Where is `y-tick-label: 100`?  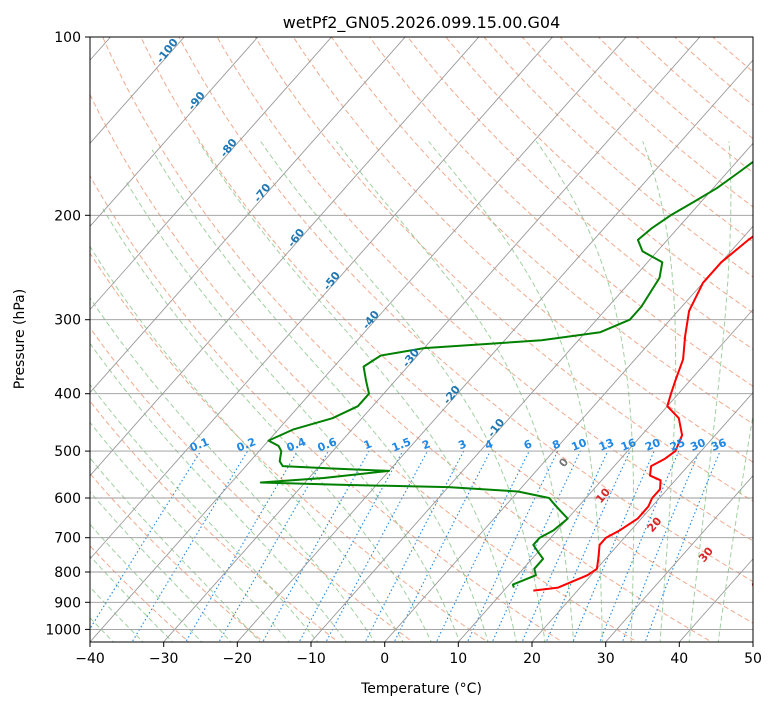
y-tick-label: 100 is located at coordinates (67, 38).